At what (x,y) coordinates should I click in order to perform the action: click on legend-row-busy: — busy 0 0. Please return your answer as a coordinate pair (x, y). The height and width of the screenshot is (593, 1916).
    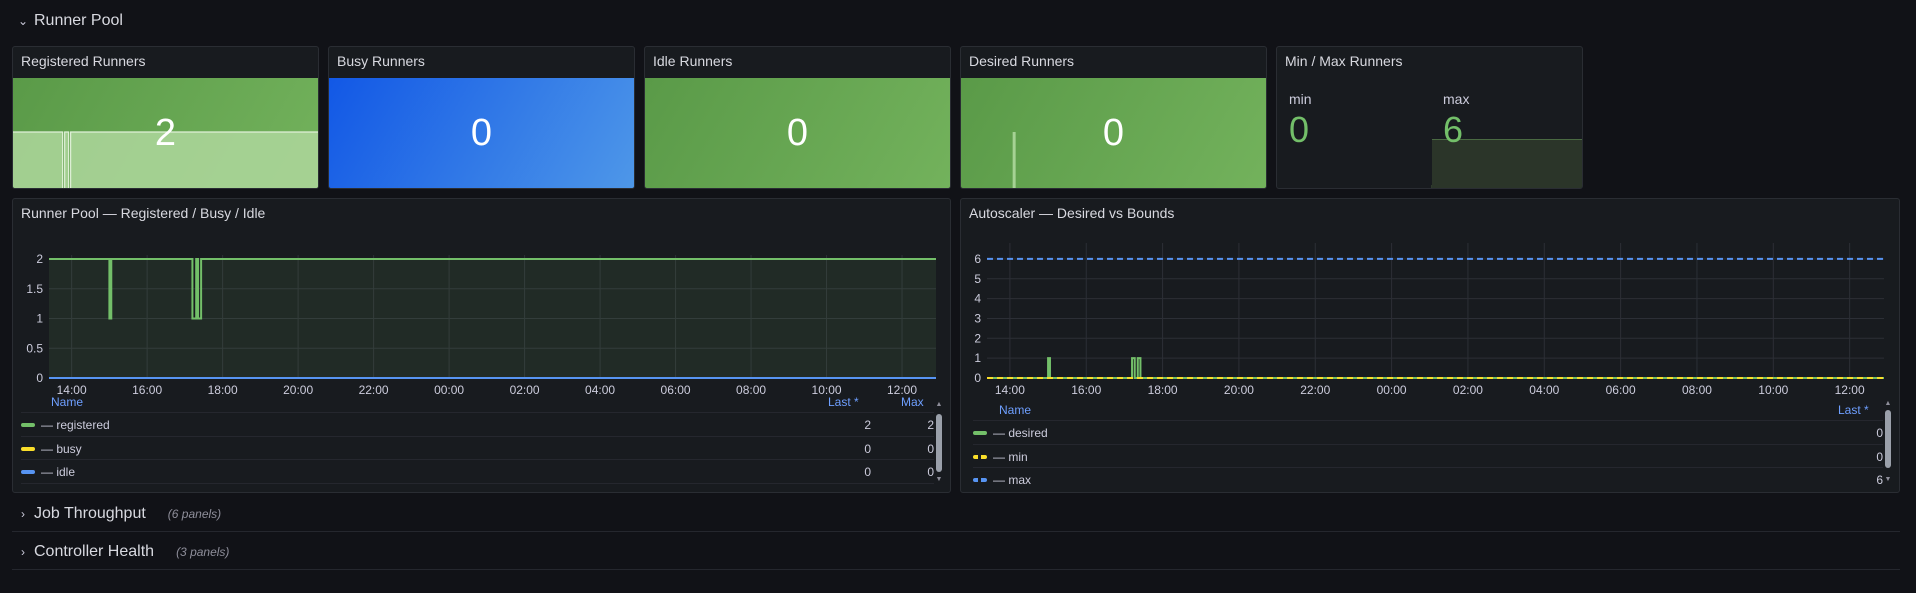
    Looking at the image, I should click on (477, 448).